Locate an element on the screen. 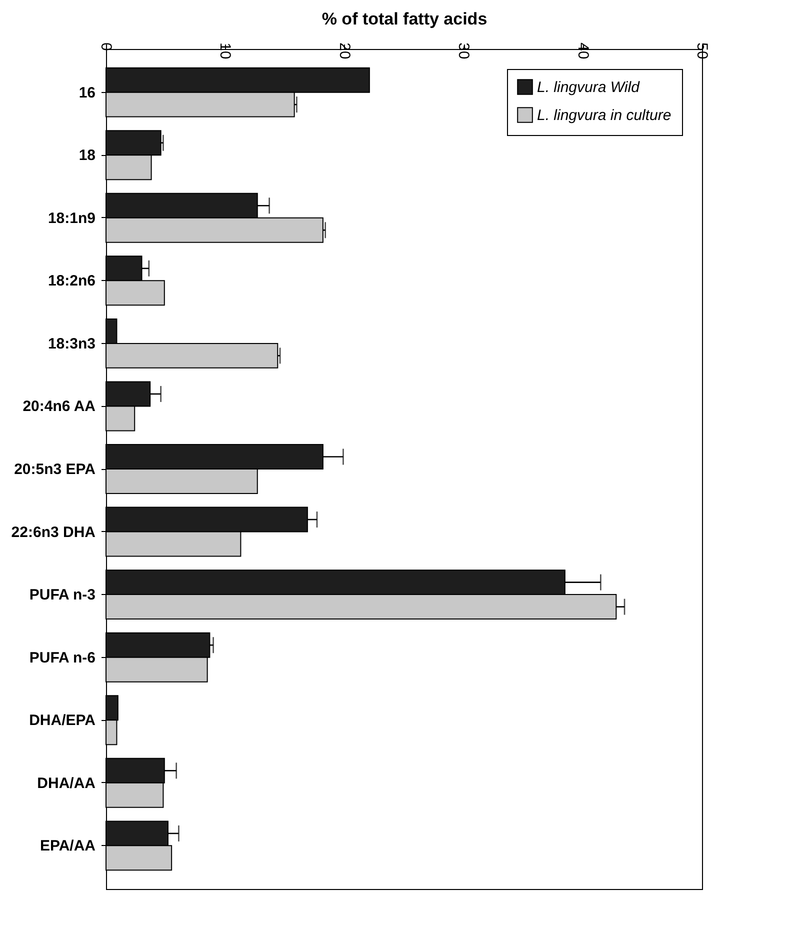  y-tick-label: EPA/AA is located at coordinates (68, 846).